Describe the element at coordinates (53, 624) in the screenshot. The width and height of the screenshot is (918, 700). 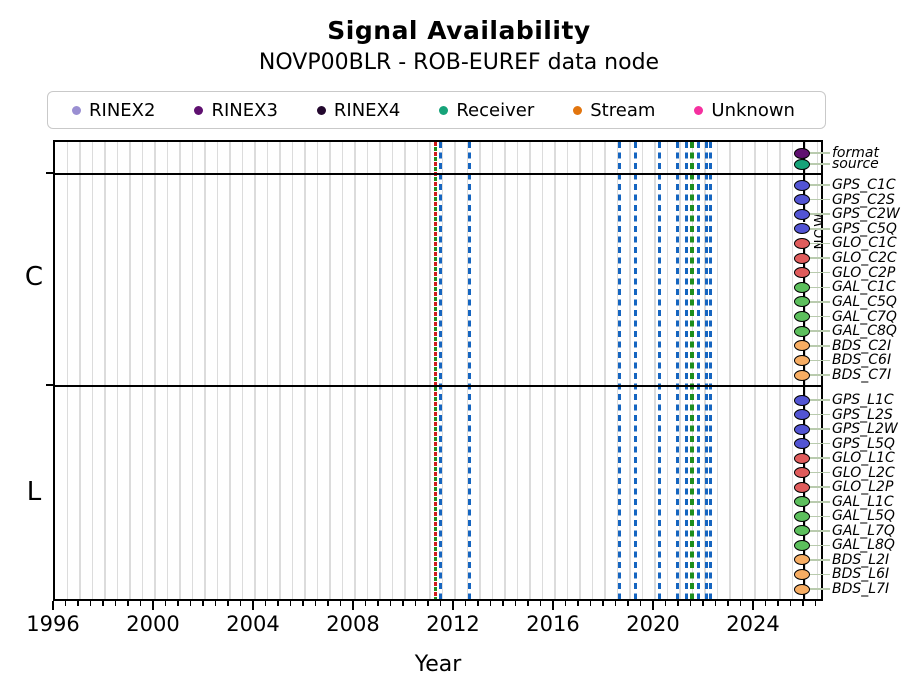
I see `x-tick-label: 1996` at that location.